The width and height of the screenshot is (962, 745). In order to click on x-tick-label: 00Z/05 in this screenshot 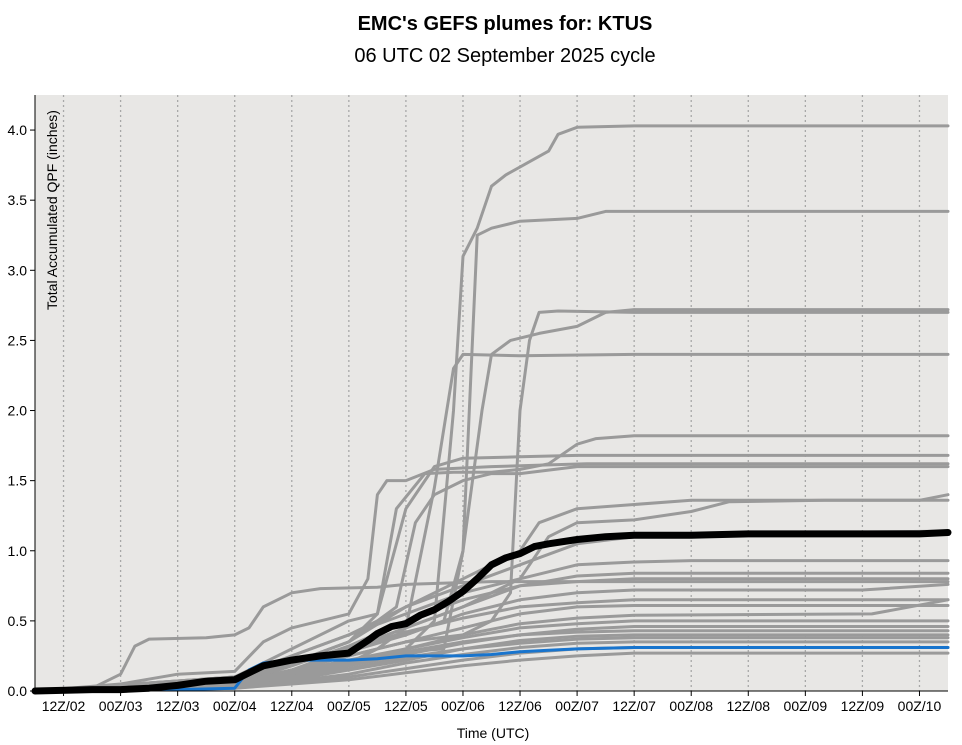, I will do `click(349, 706)`.